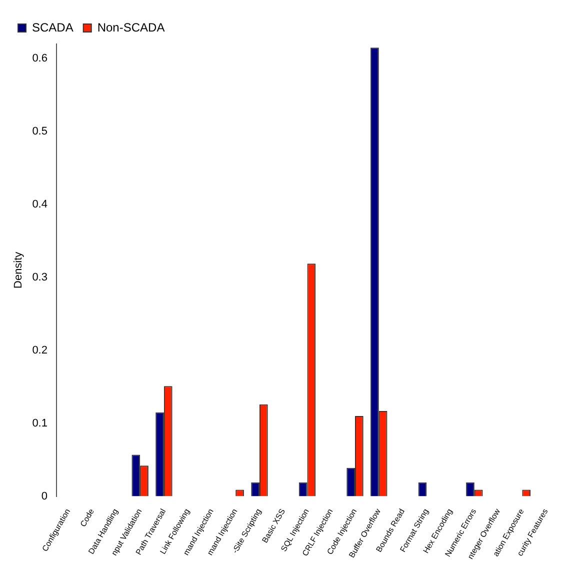 The height and width of the screenshot is (572, 572). What do you see at coordinates (40, 132) in the screenshot?
I see `y-tick-label: 0.5` at bounding box center [40, 132].